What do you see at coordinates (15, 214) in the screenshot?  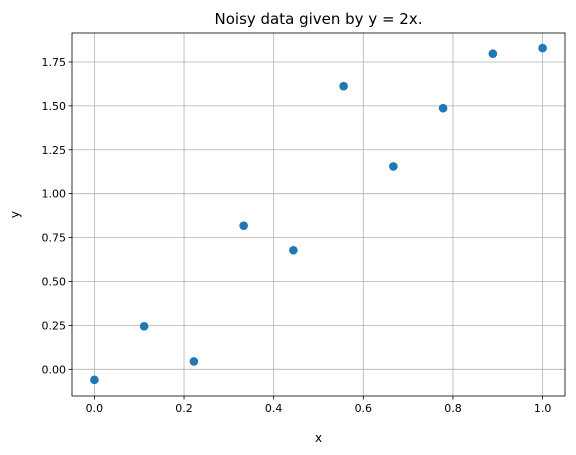 I see `y-axis-label: y` at bounding box center [15, 214].